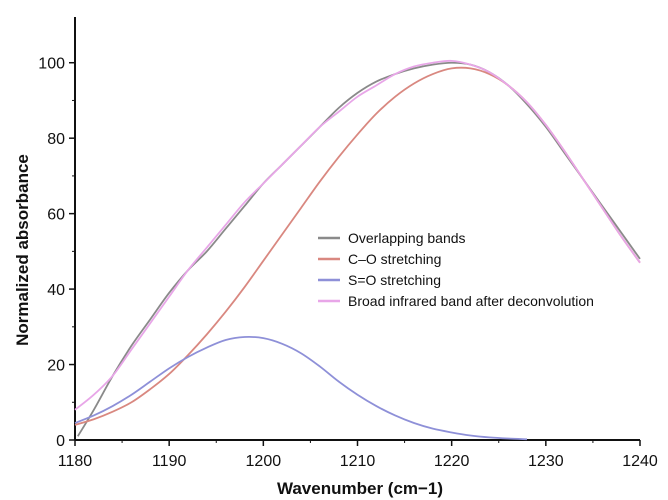  Describe the element at coordinates (360, 488) in the screenshot. I see `x-axis-title: Wavenumber (cm−1)` at that location.